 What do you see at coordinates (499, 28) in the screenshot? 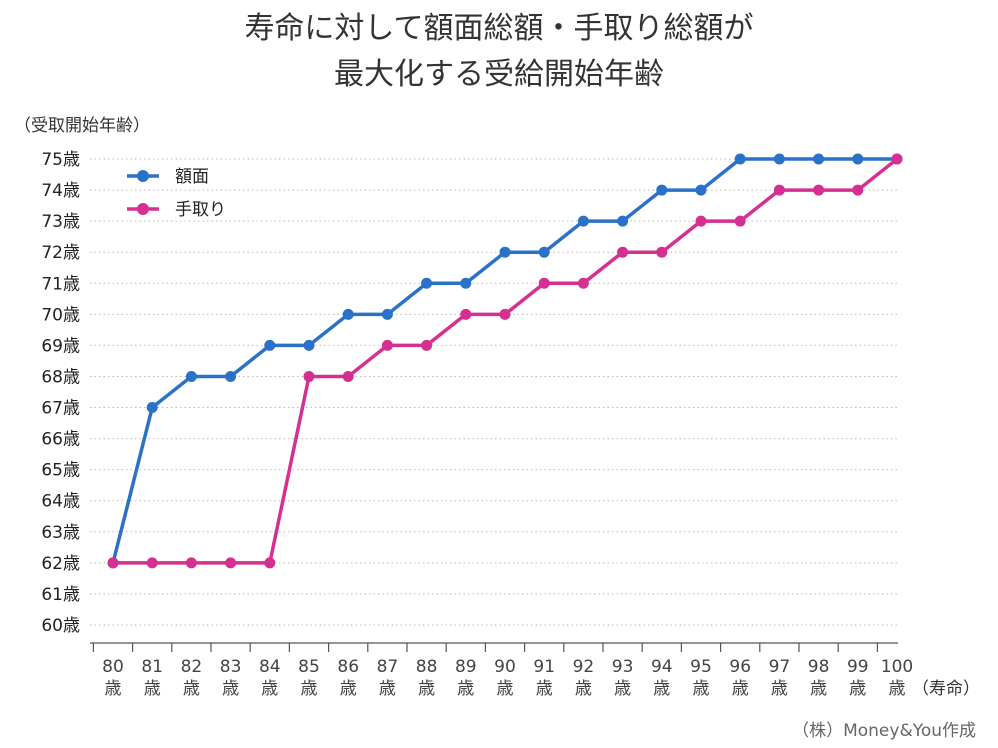
I see `chart-title-line-1: 寿命に対して額面総額・手取り総額が` at bounding box center [499, 28].